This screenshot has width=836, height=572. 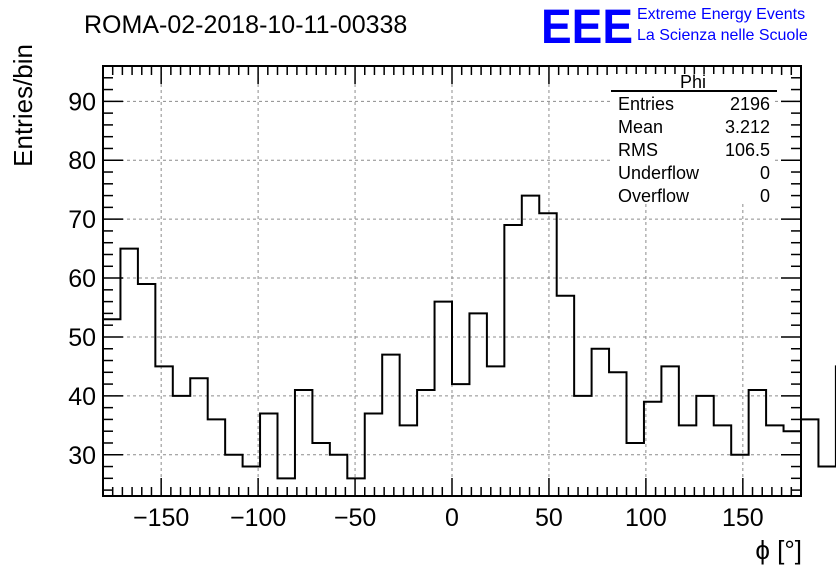 I want to click on x-tick-label: 50, so click(x=549, y=518).